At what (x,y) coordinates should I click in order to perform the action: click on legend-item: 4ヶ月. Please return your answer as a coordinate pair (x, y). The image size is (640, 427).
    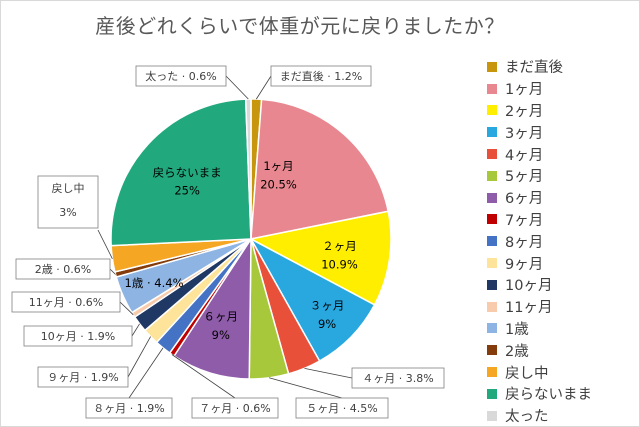
    Looking at the image, I should click on (562, 154).